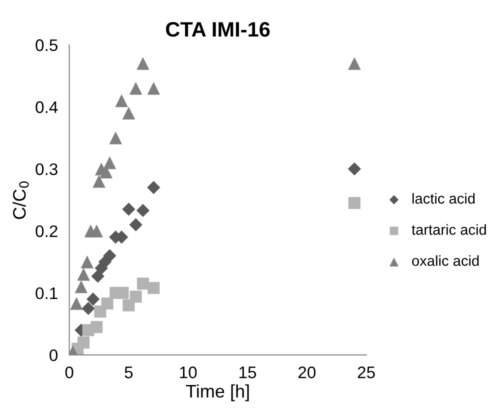  What do you see at coordinates (445, 260) in the screenshot?
I see `legend-label: oxalic acid` at bounding box center [445, 260].